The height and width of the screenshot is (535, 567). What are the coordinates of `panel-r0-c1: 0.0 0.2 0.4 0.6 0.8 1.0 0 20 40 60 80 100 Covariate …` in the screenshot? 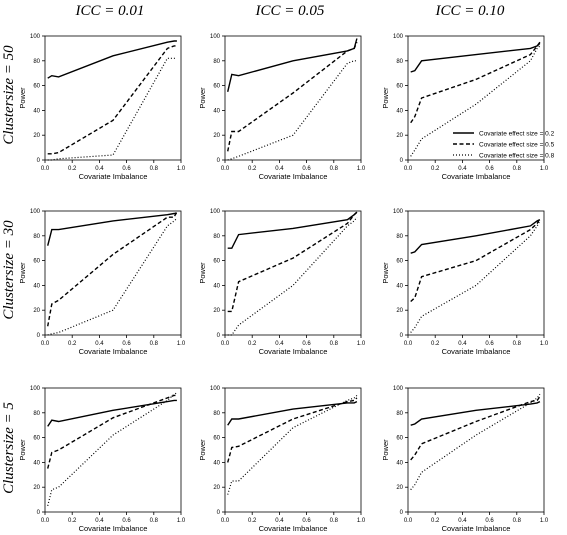 It's located at (282, 107).